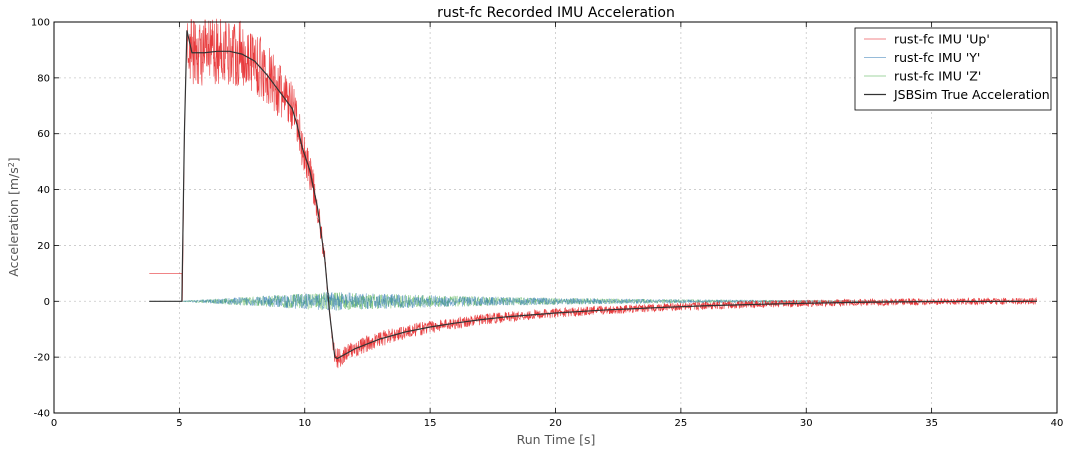 Image resolution: width=1070 pixels, height=452 pixels. What do you see at coordinates (937, 76) in the screenshot?
I see `legend-label: rust-fc IMU 'Z'` at bounding box center [937, 76].